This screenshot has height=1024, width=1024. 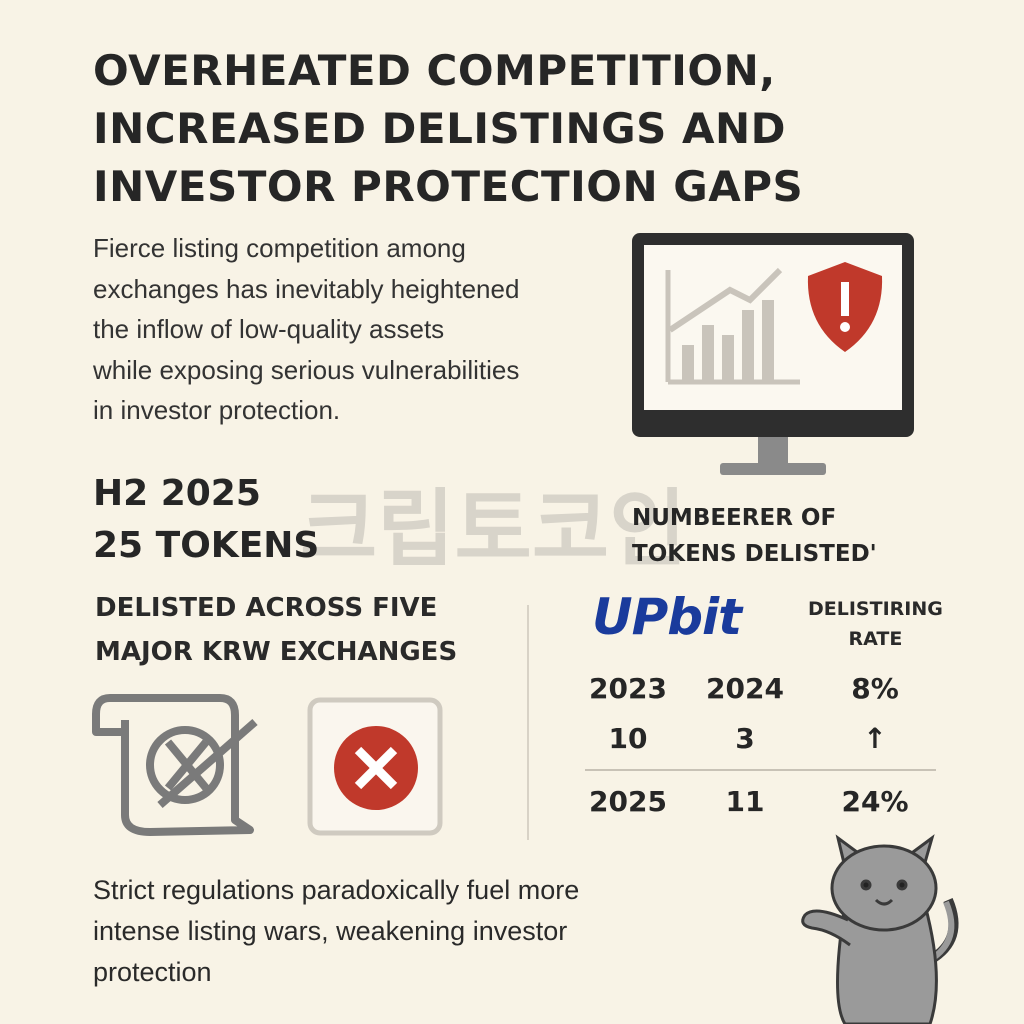 What do you see at coordinates (628, 738) in the screenshot?
I see `table-cell: 10` at bounding box center [628, 738].